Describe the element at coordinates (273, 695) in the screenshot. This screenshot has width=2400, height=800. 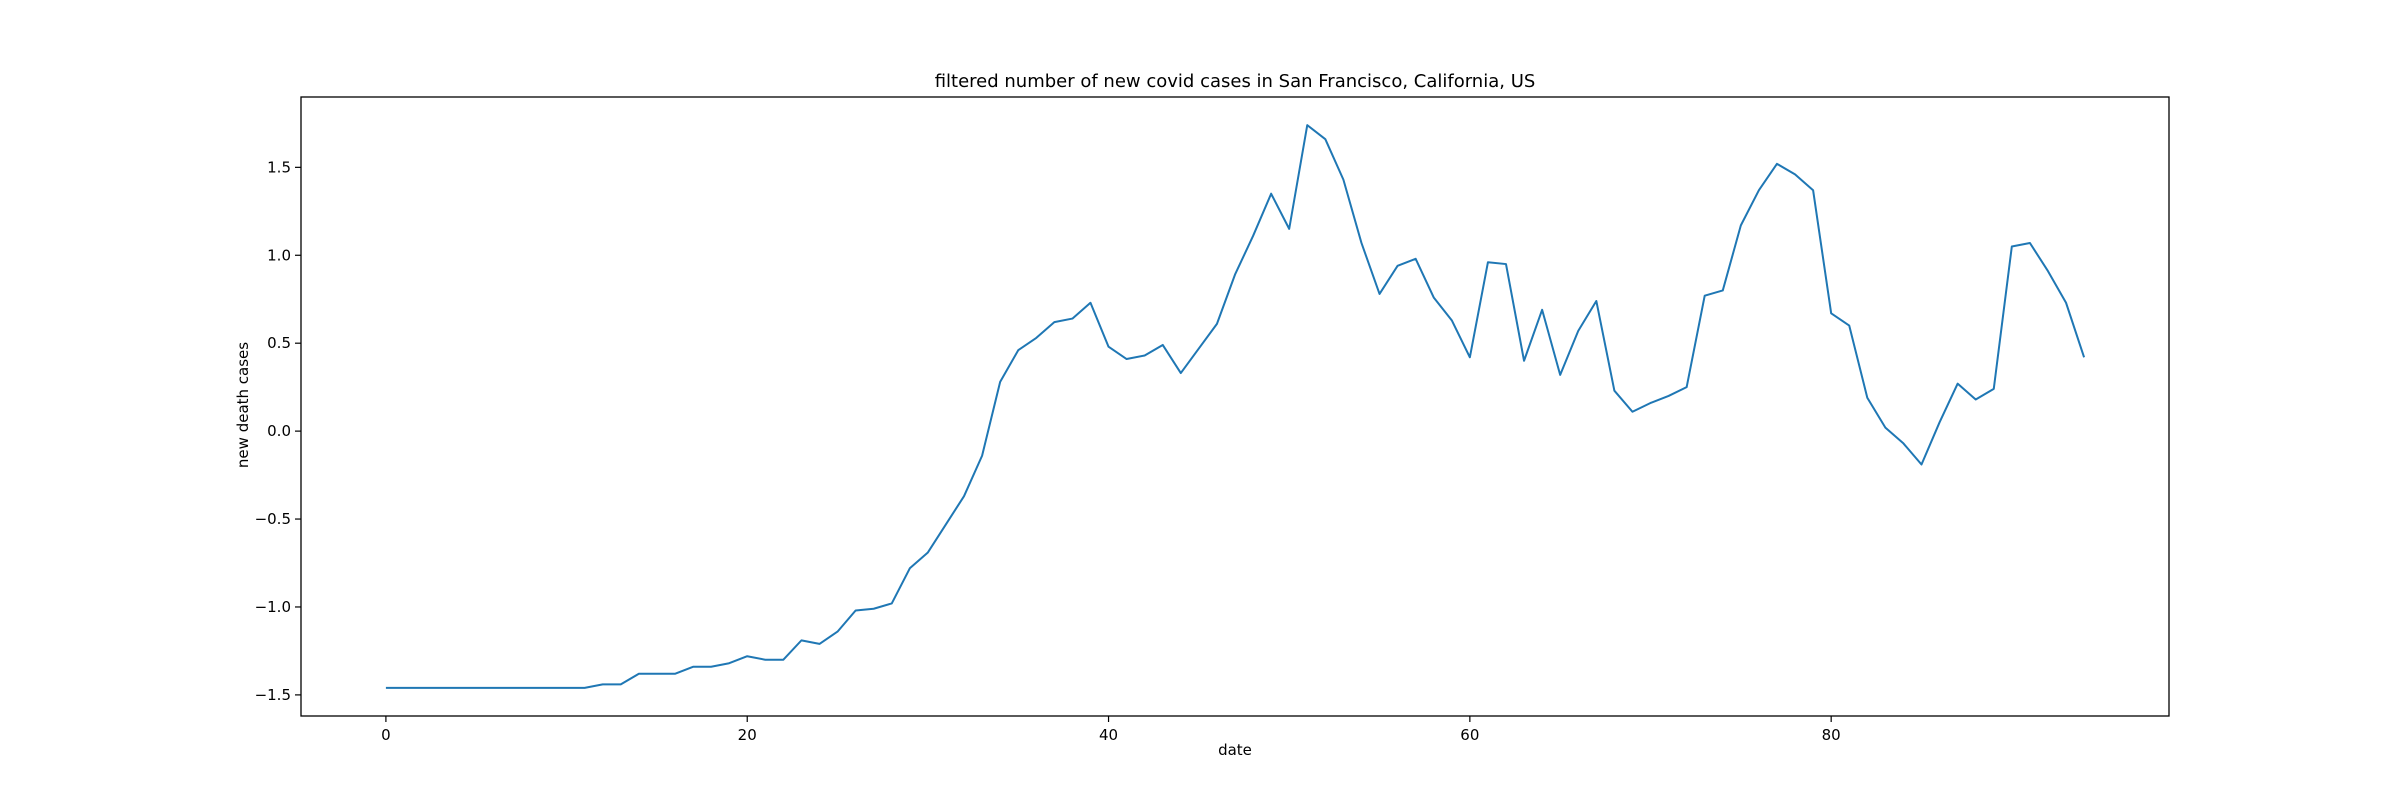
I see `y-tick-label: −1.5` at that location.